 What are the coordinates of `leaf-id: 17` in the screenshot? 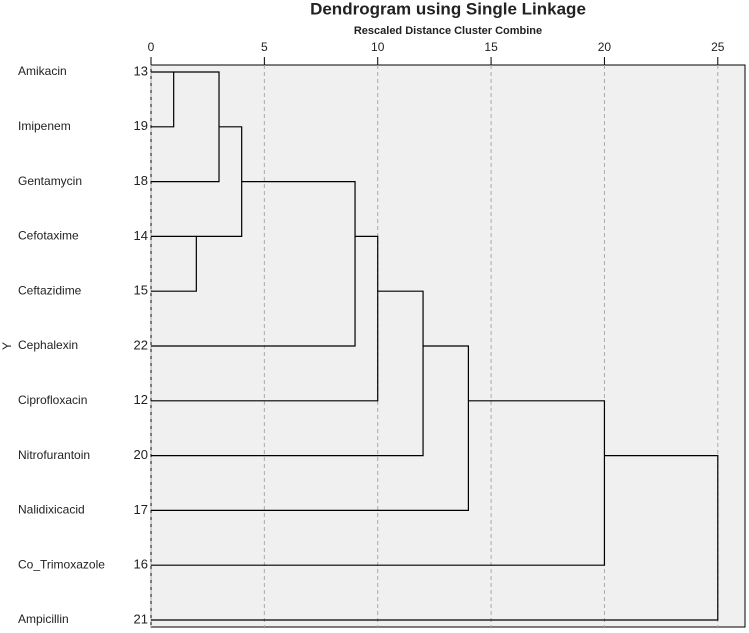 It's located at (141, 509).